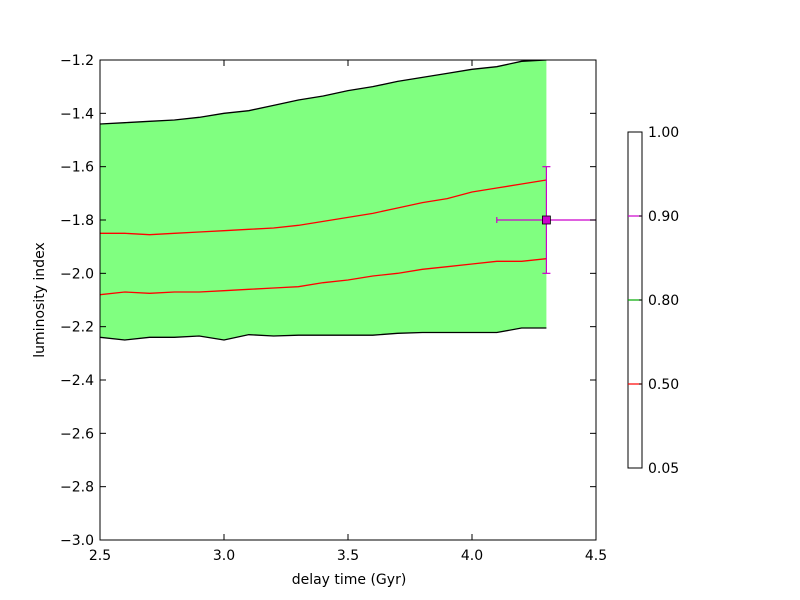  Describe the element at coordinates (77, 274) in the screenshot. I see `y-tick-label: −2.0` at that location.